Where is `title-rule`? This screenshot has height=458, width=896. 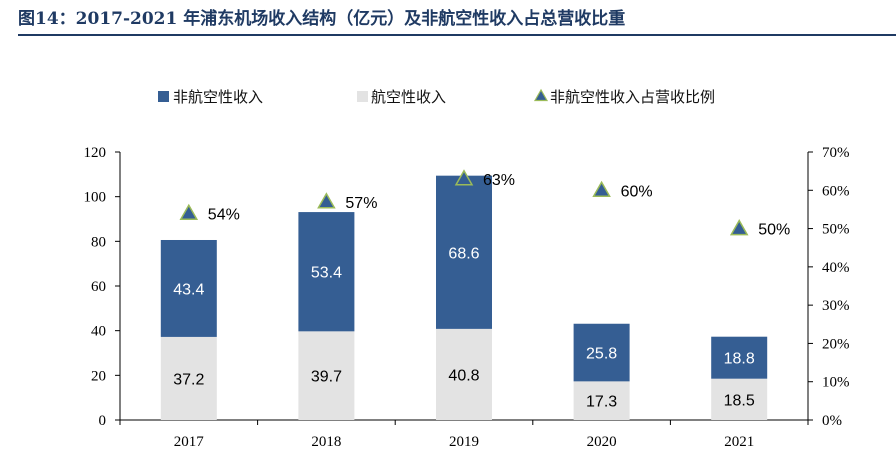 title-rule is located at coordinates (457, 35).